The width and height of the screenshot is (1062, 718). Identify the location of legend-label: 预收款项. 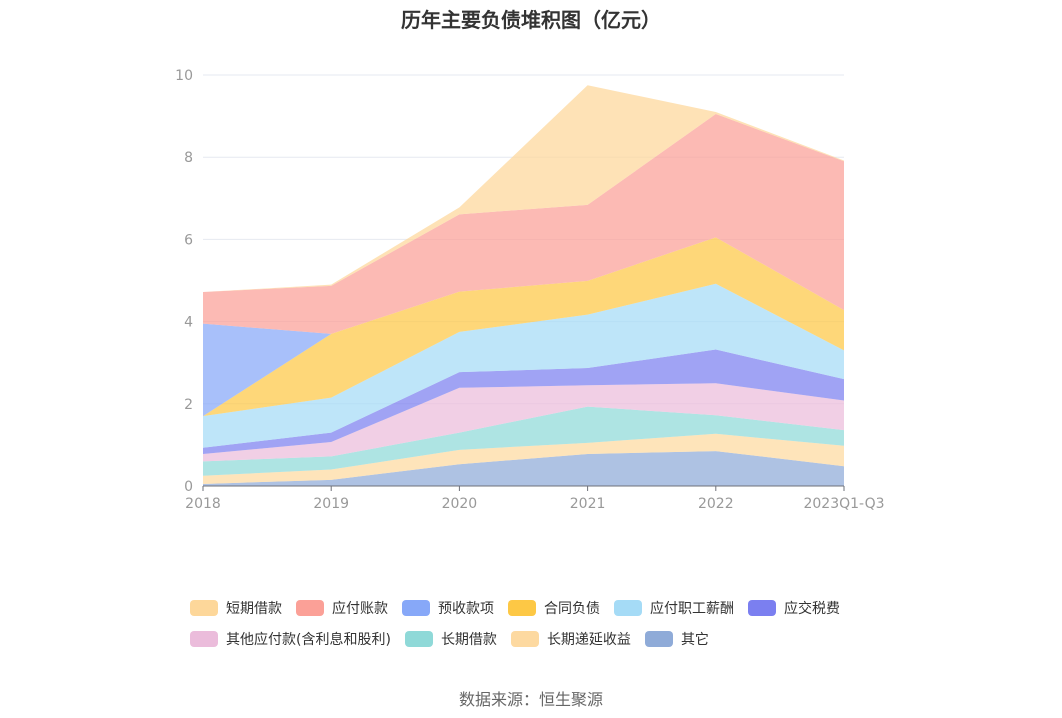
(466, 608).